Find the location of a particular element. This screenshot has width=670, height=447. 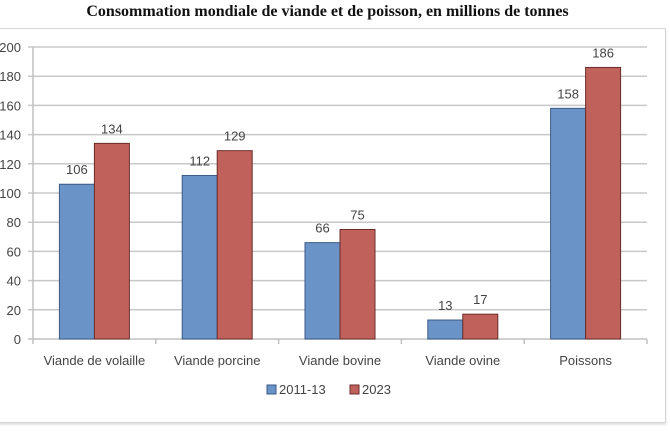

x-category-label: Viande ovine is located at coordinates (462, 360).